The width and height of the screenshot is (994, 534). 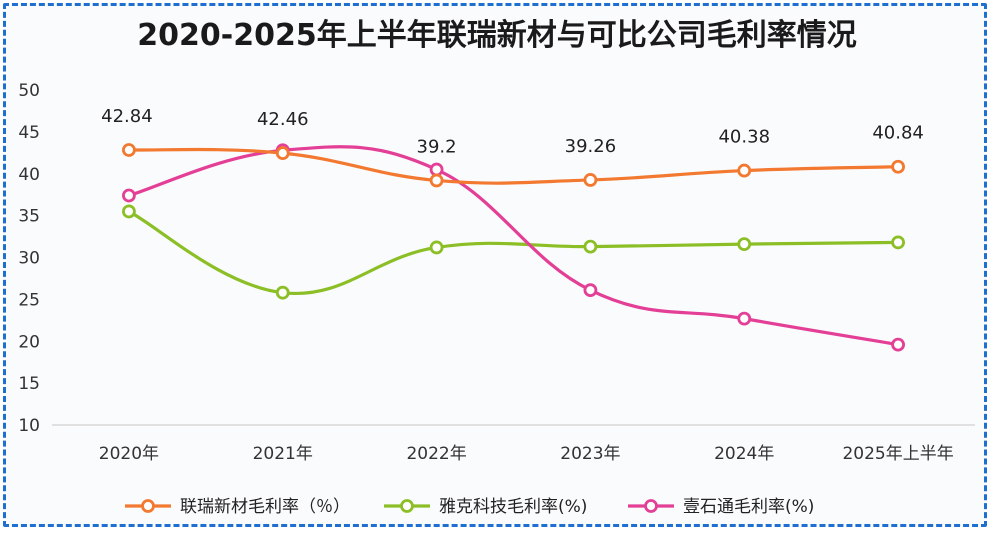 I want to click on legend: 联瑞新材毛利率（％） 雅克科技毛利率(%) 壹石通毛利率(%), so click(x=469, y=507).